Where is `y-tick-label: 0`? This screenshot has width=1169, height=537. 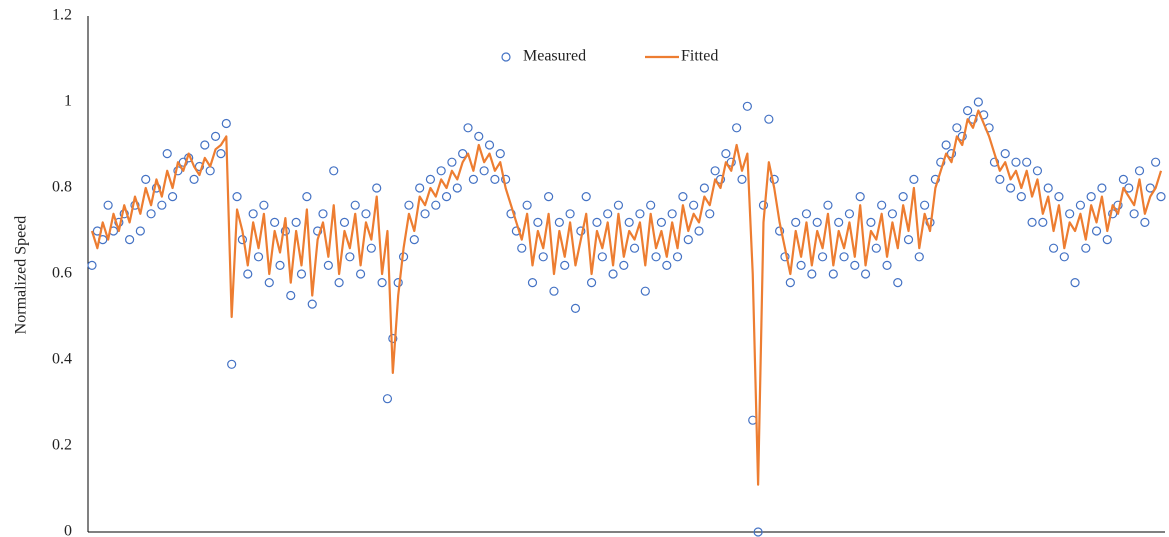
y-tick-label: 0 is located at coordinates (68, 530).